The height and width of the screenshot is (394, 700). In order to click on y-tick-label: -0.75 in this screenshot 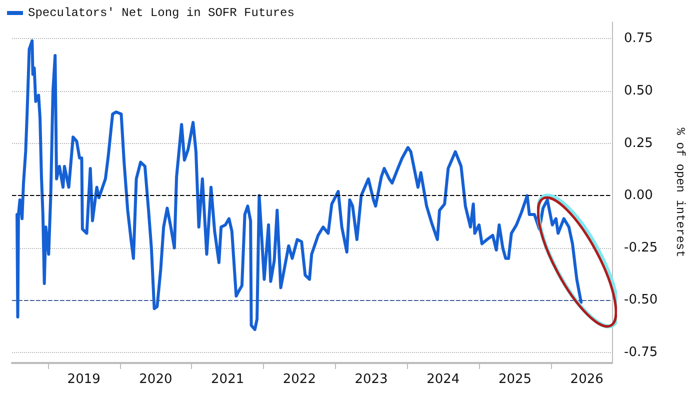, I will do `click(641, 352)`.